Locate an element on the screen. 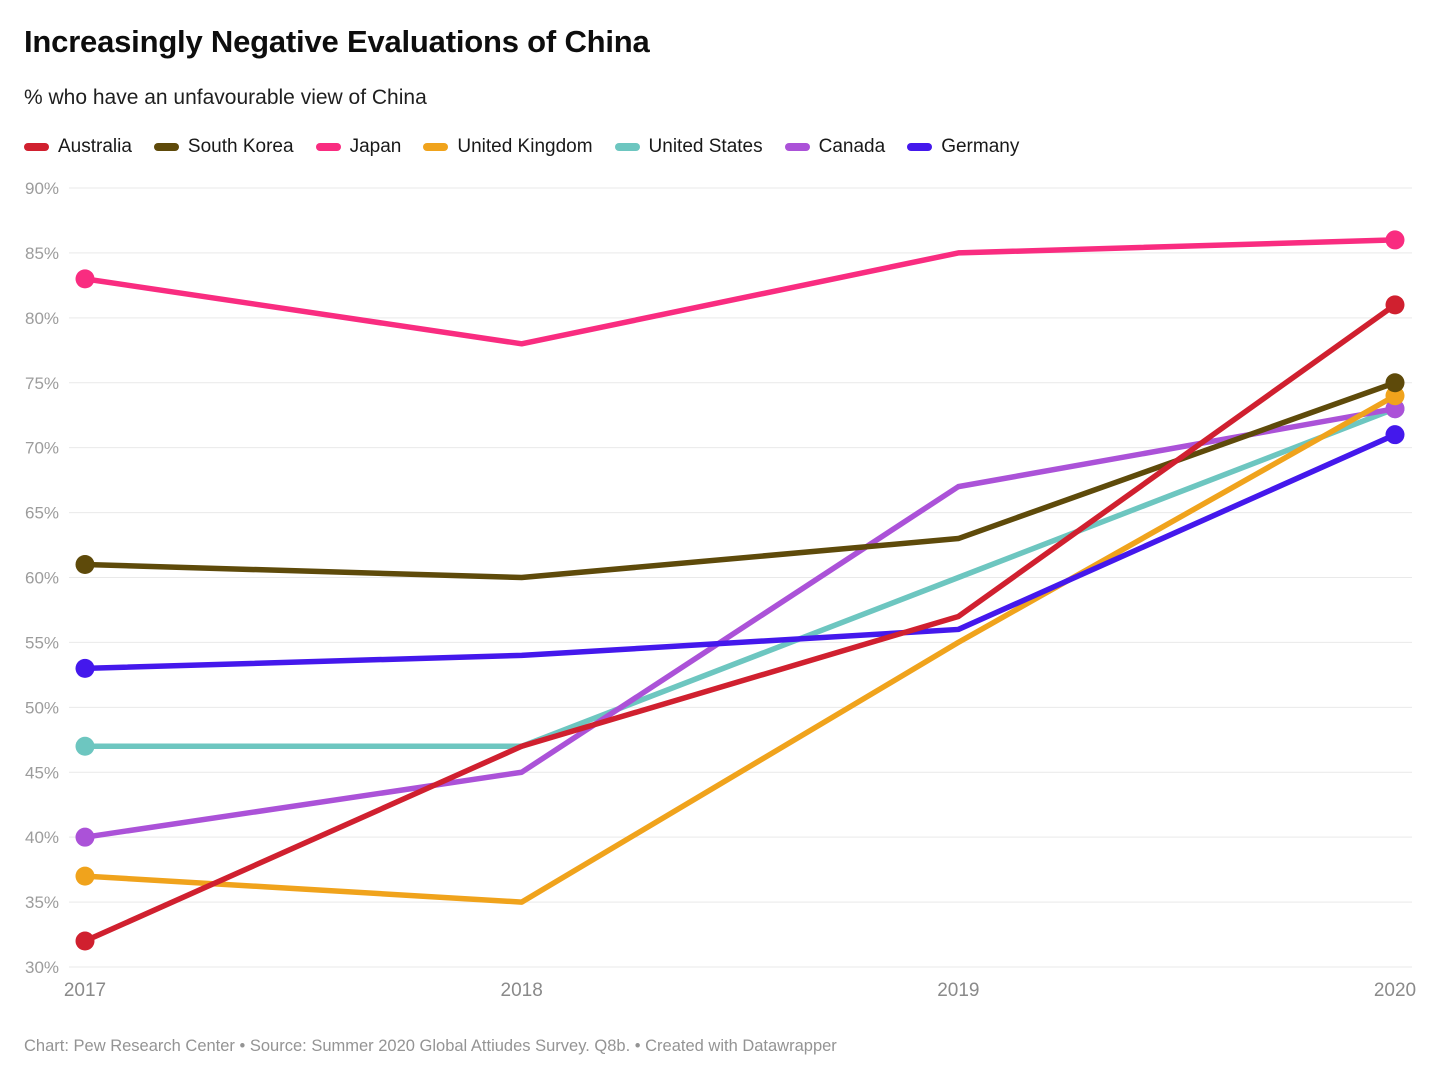 This screenshot has width=1440, height=1091. legend-swatch-germany is located at coordinates (920, 147).